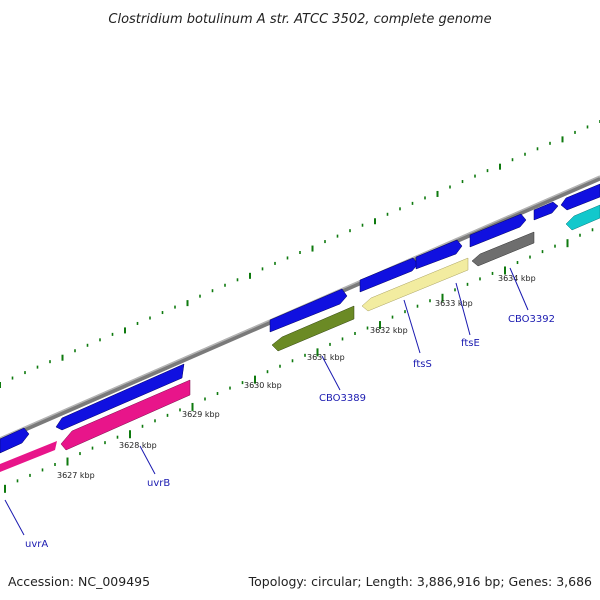  What do you see at coordinates (158, 483) in the screenshot?
I see `gene-label-uvrb: uvrB` at bounding box center [158, 483].